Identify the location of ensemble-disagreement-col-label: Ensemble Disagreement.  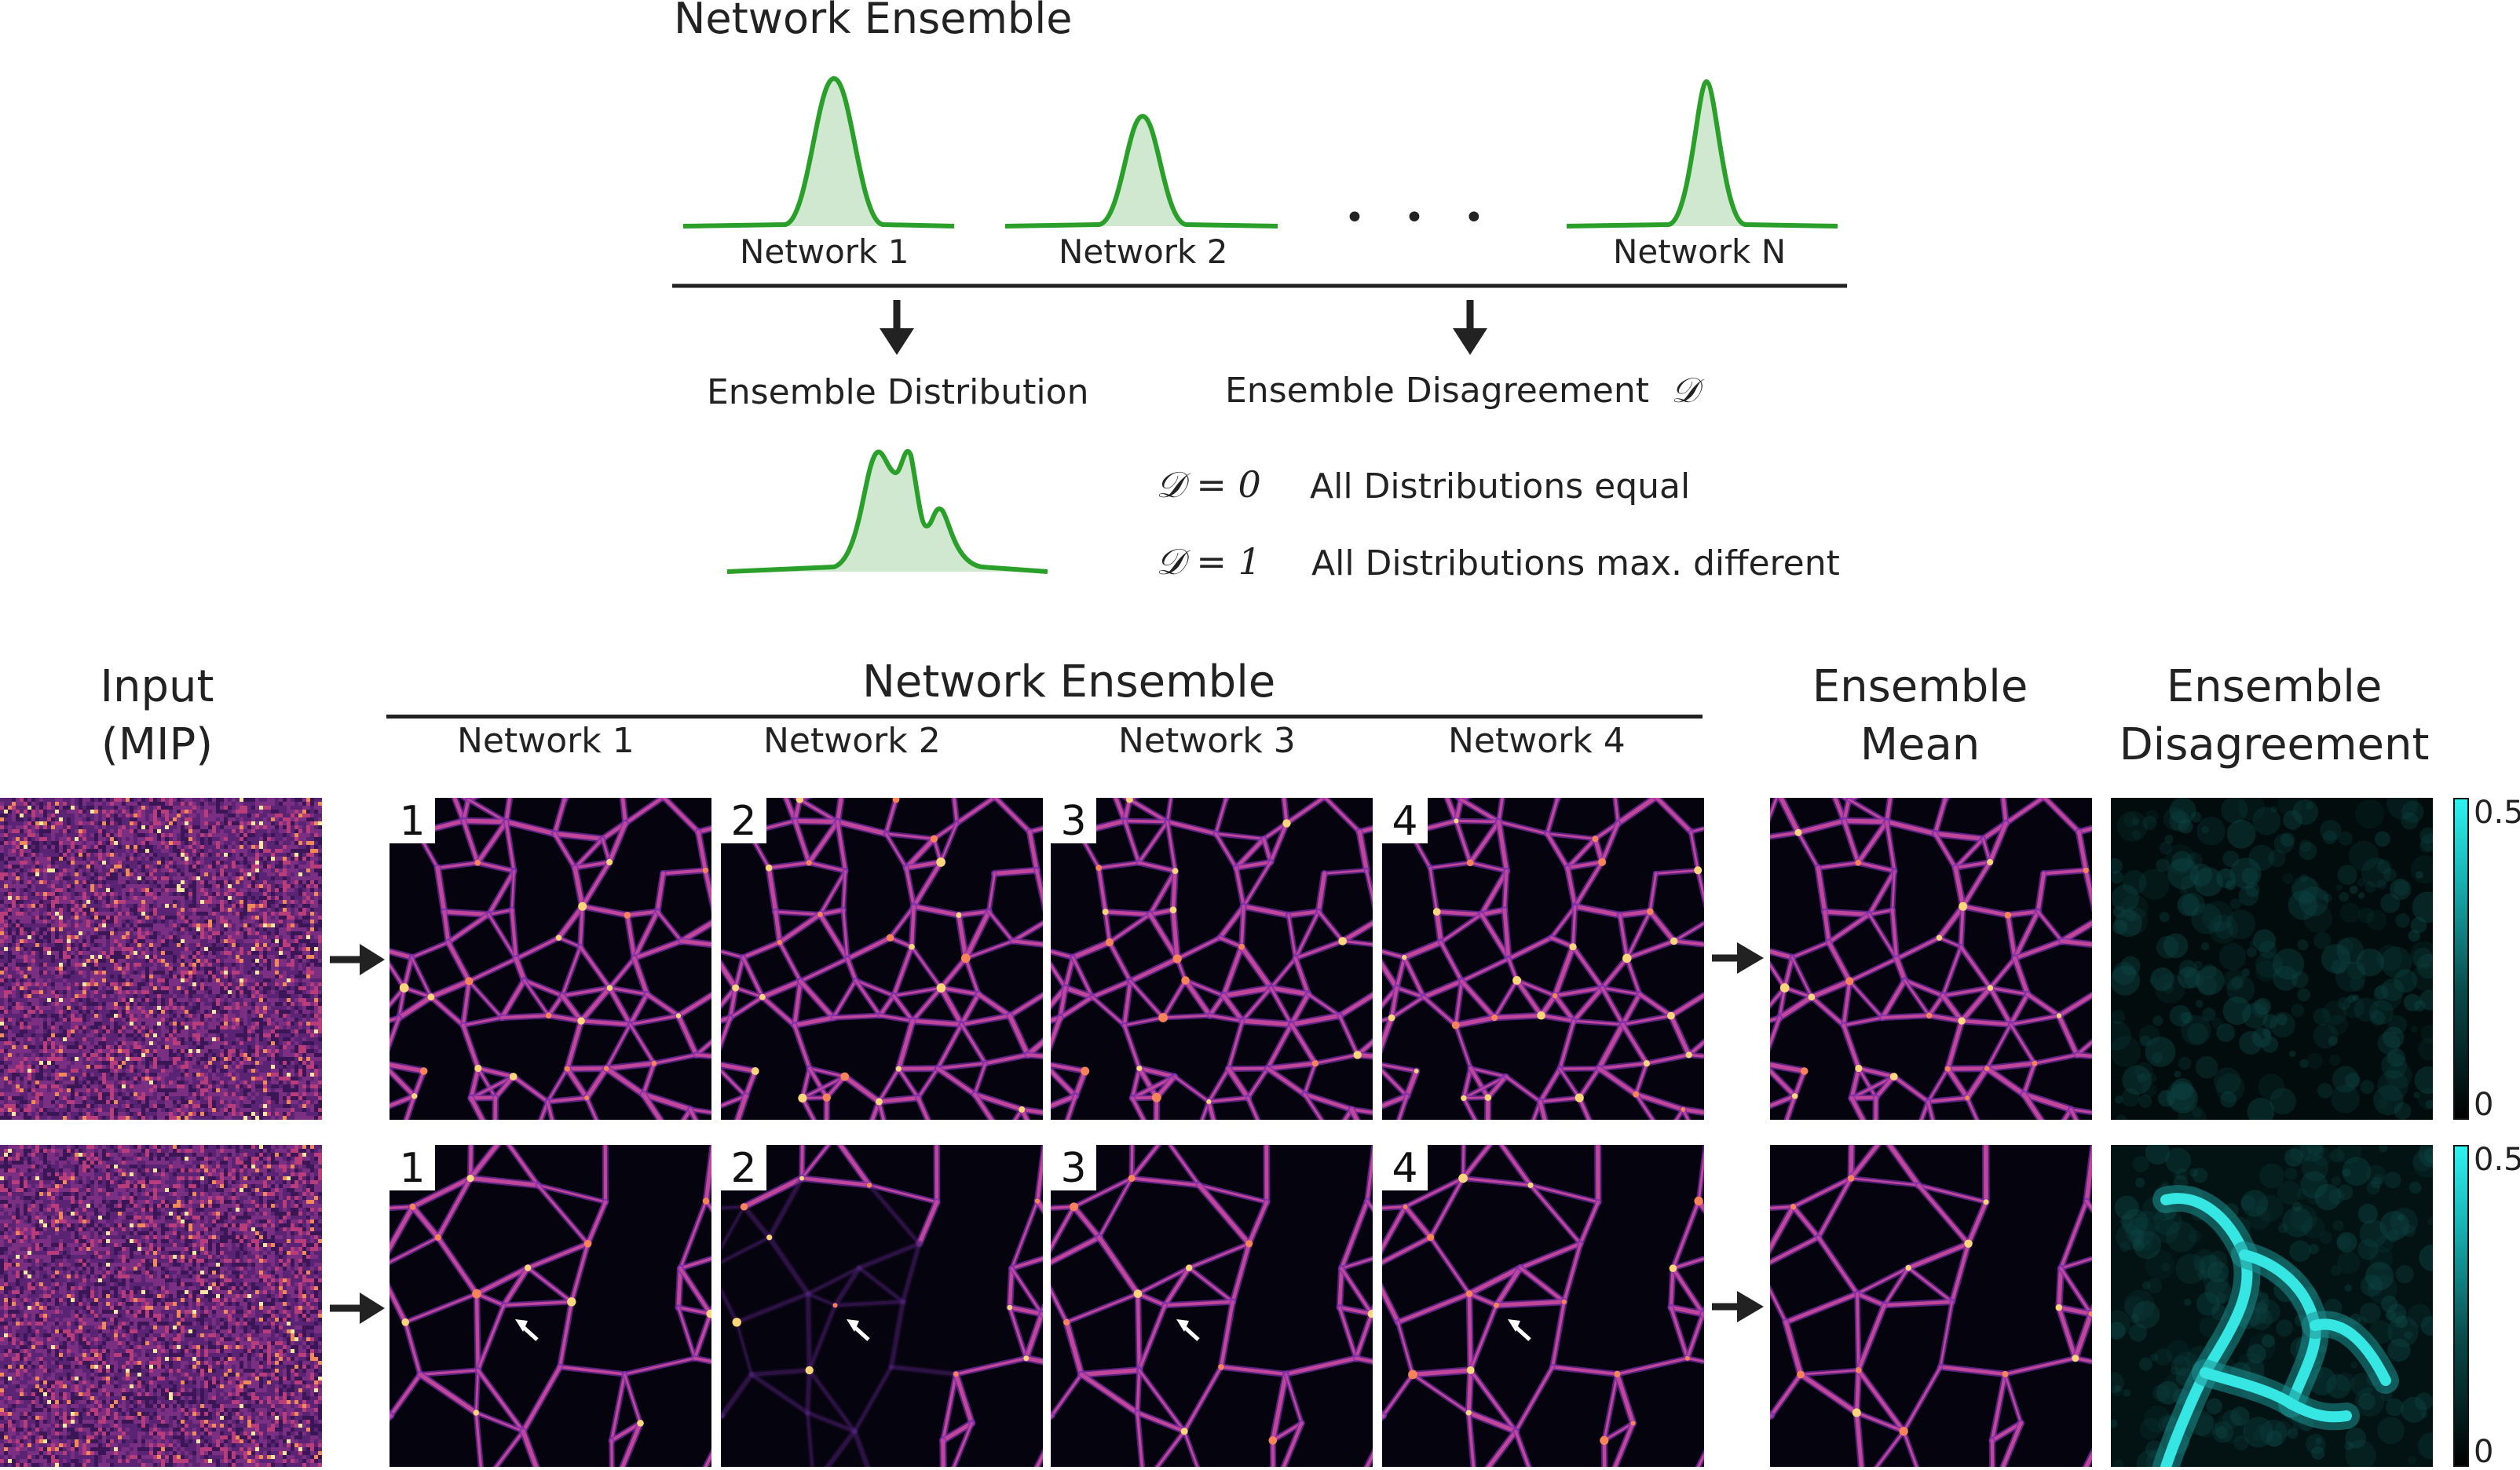
(2274, 716).